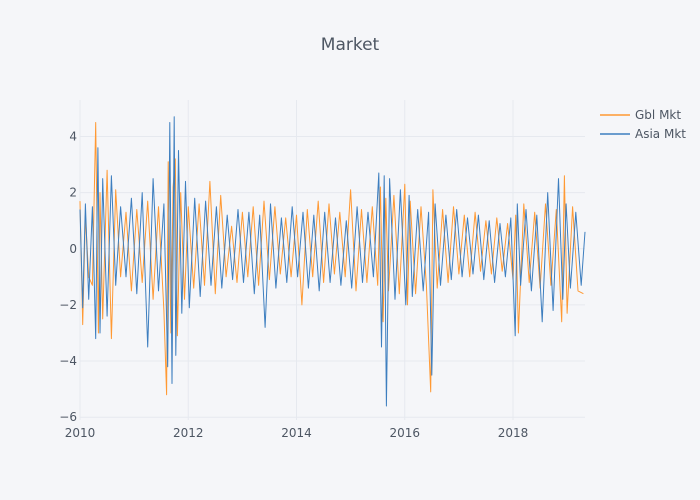  Describe the element at coordinates (660, 134) in the screenshot. I see `legend-label: Asia Mkt` at that location.